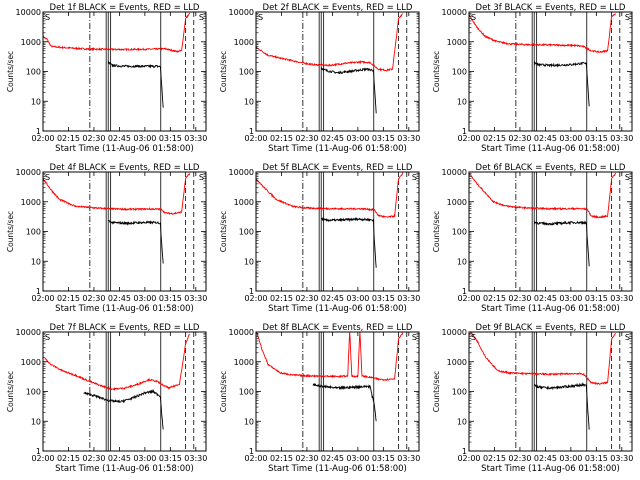  I want to click on panel-title: Det 4f BLACK = Events, RED = LLD, so click(125, 168).